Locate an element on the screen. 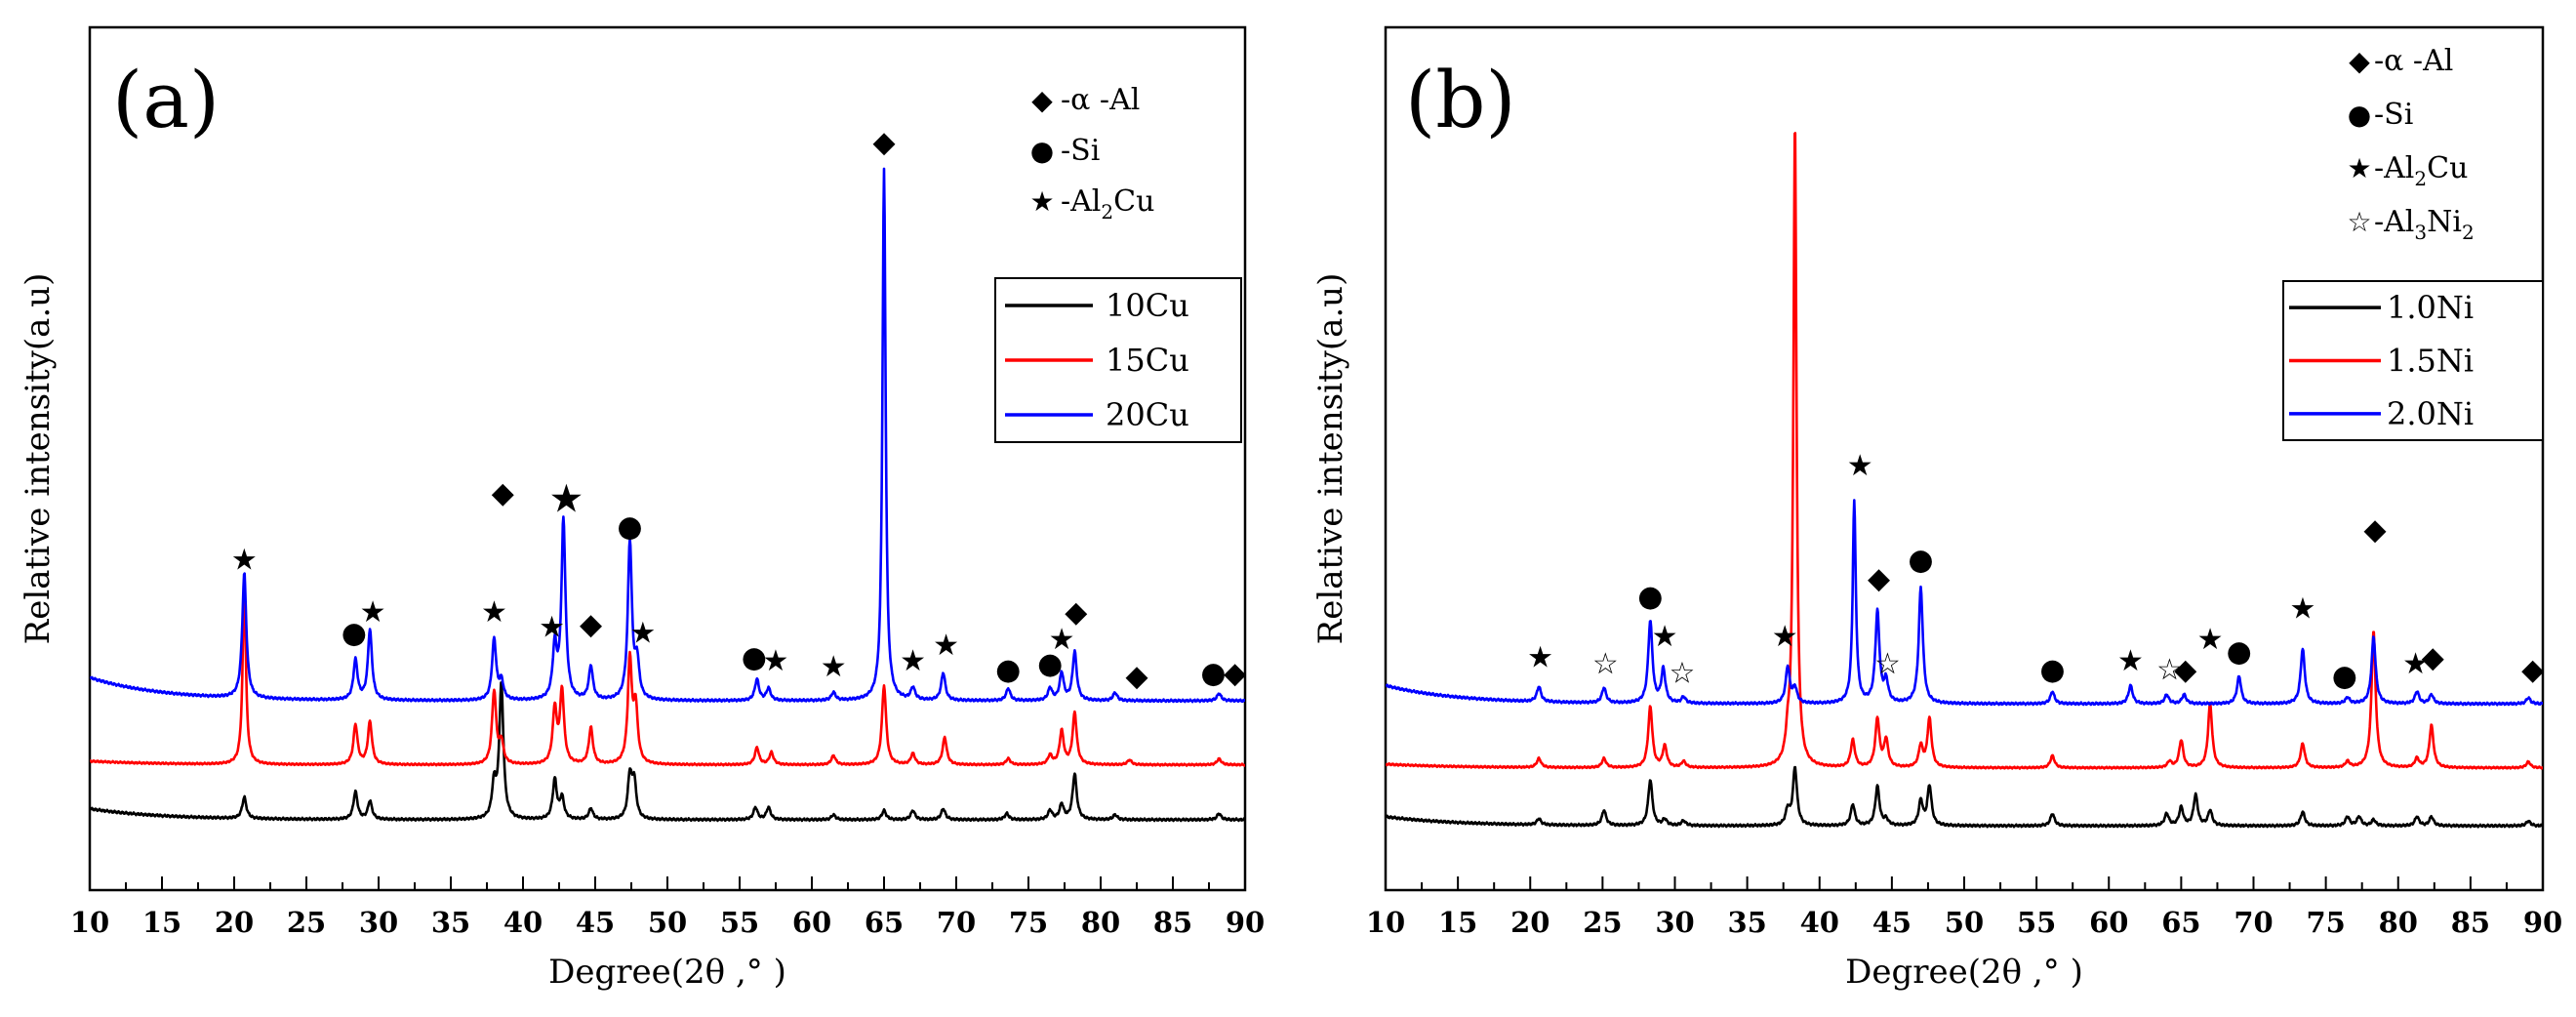  panel-label: (b) is located at coordinates (1460, 100).